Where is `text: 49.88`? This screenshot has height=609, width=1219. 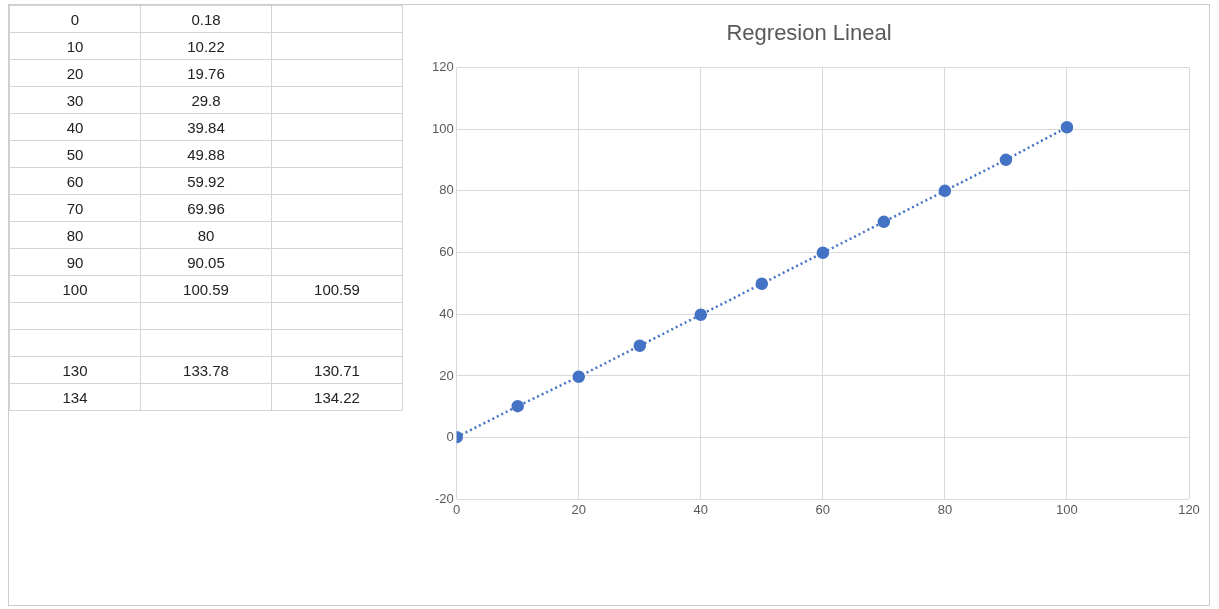 text: 49.88 is located at coordinates (206, 154).